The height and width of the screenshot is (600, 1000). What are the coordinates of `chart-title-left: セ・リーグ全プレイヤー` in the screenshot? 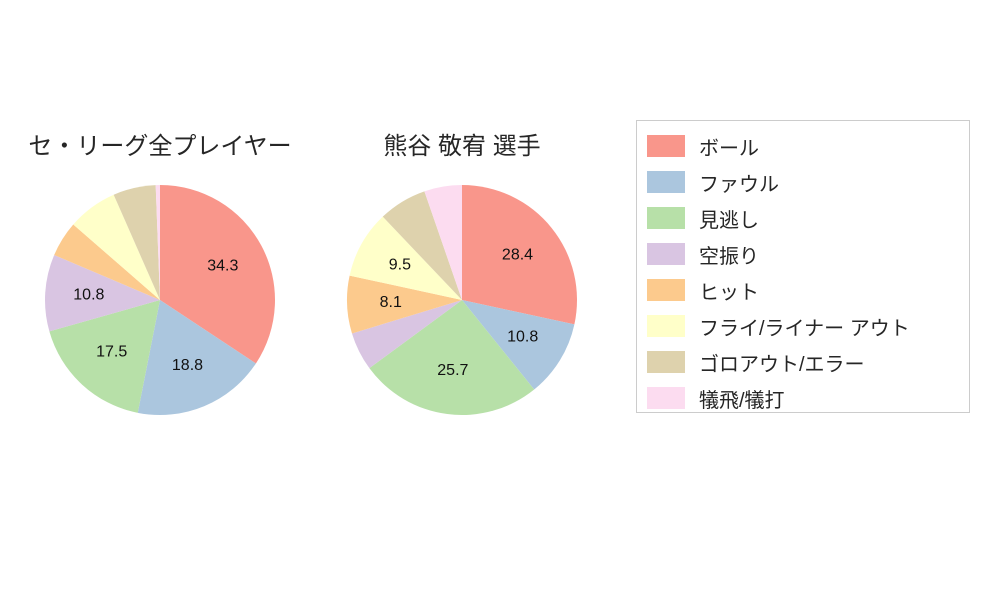 It's located at (160, 146).